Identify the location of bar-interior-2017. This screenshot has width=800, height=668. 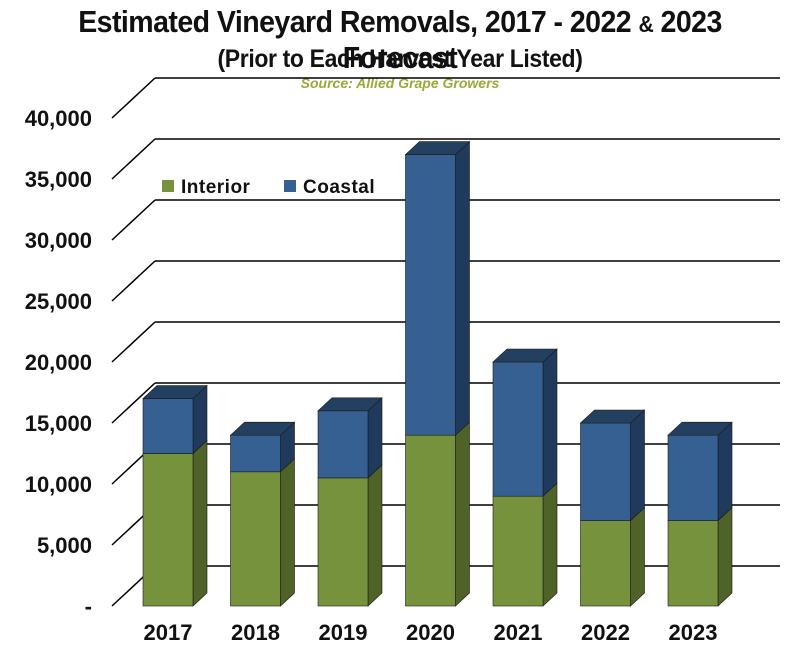
(168, 530).